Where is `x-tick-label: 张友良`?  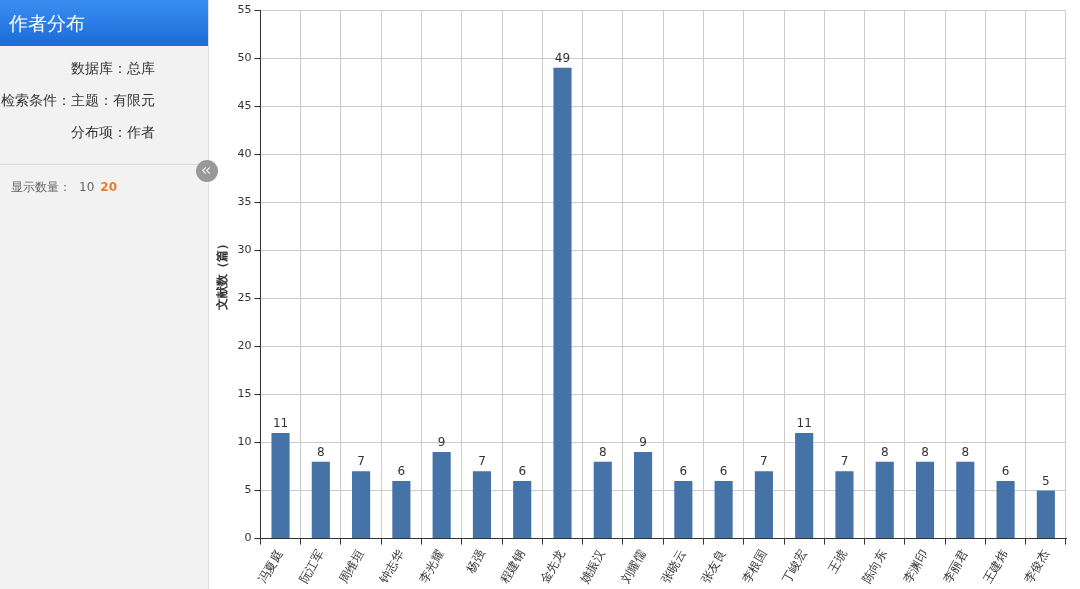 x-tick-label: 张友良 is located at coordinates (713, 566).